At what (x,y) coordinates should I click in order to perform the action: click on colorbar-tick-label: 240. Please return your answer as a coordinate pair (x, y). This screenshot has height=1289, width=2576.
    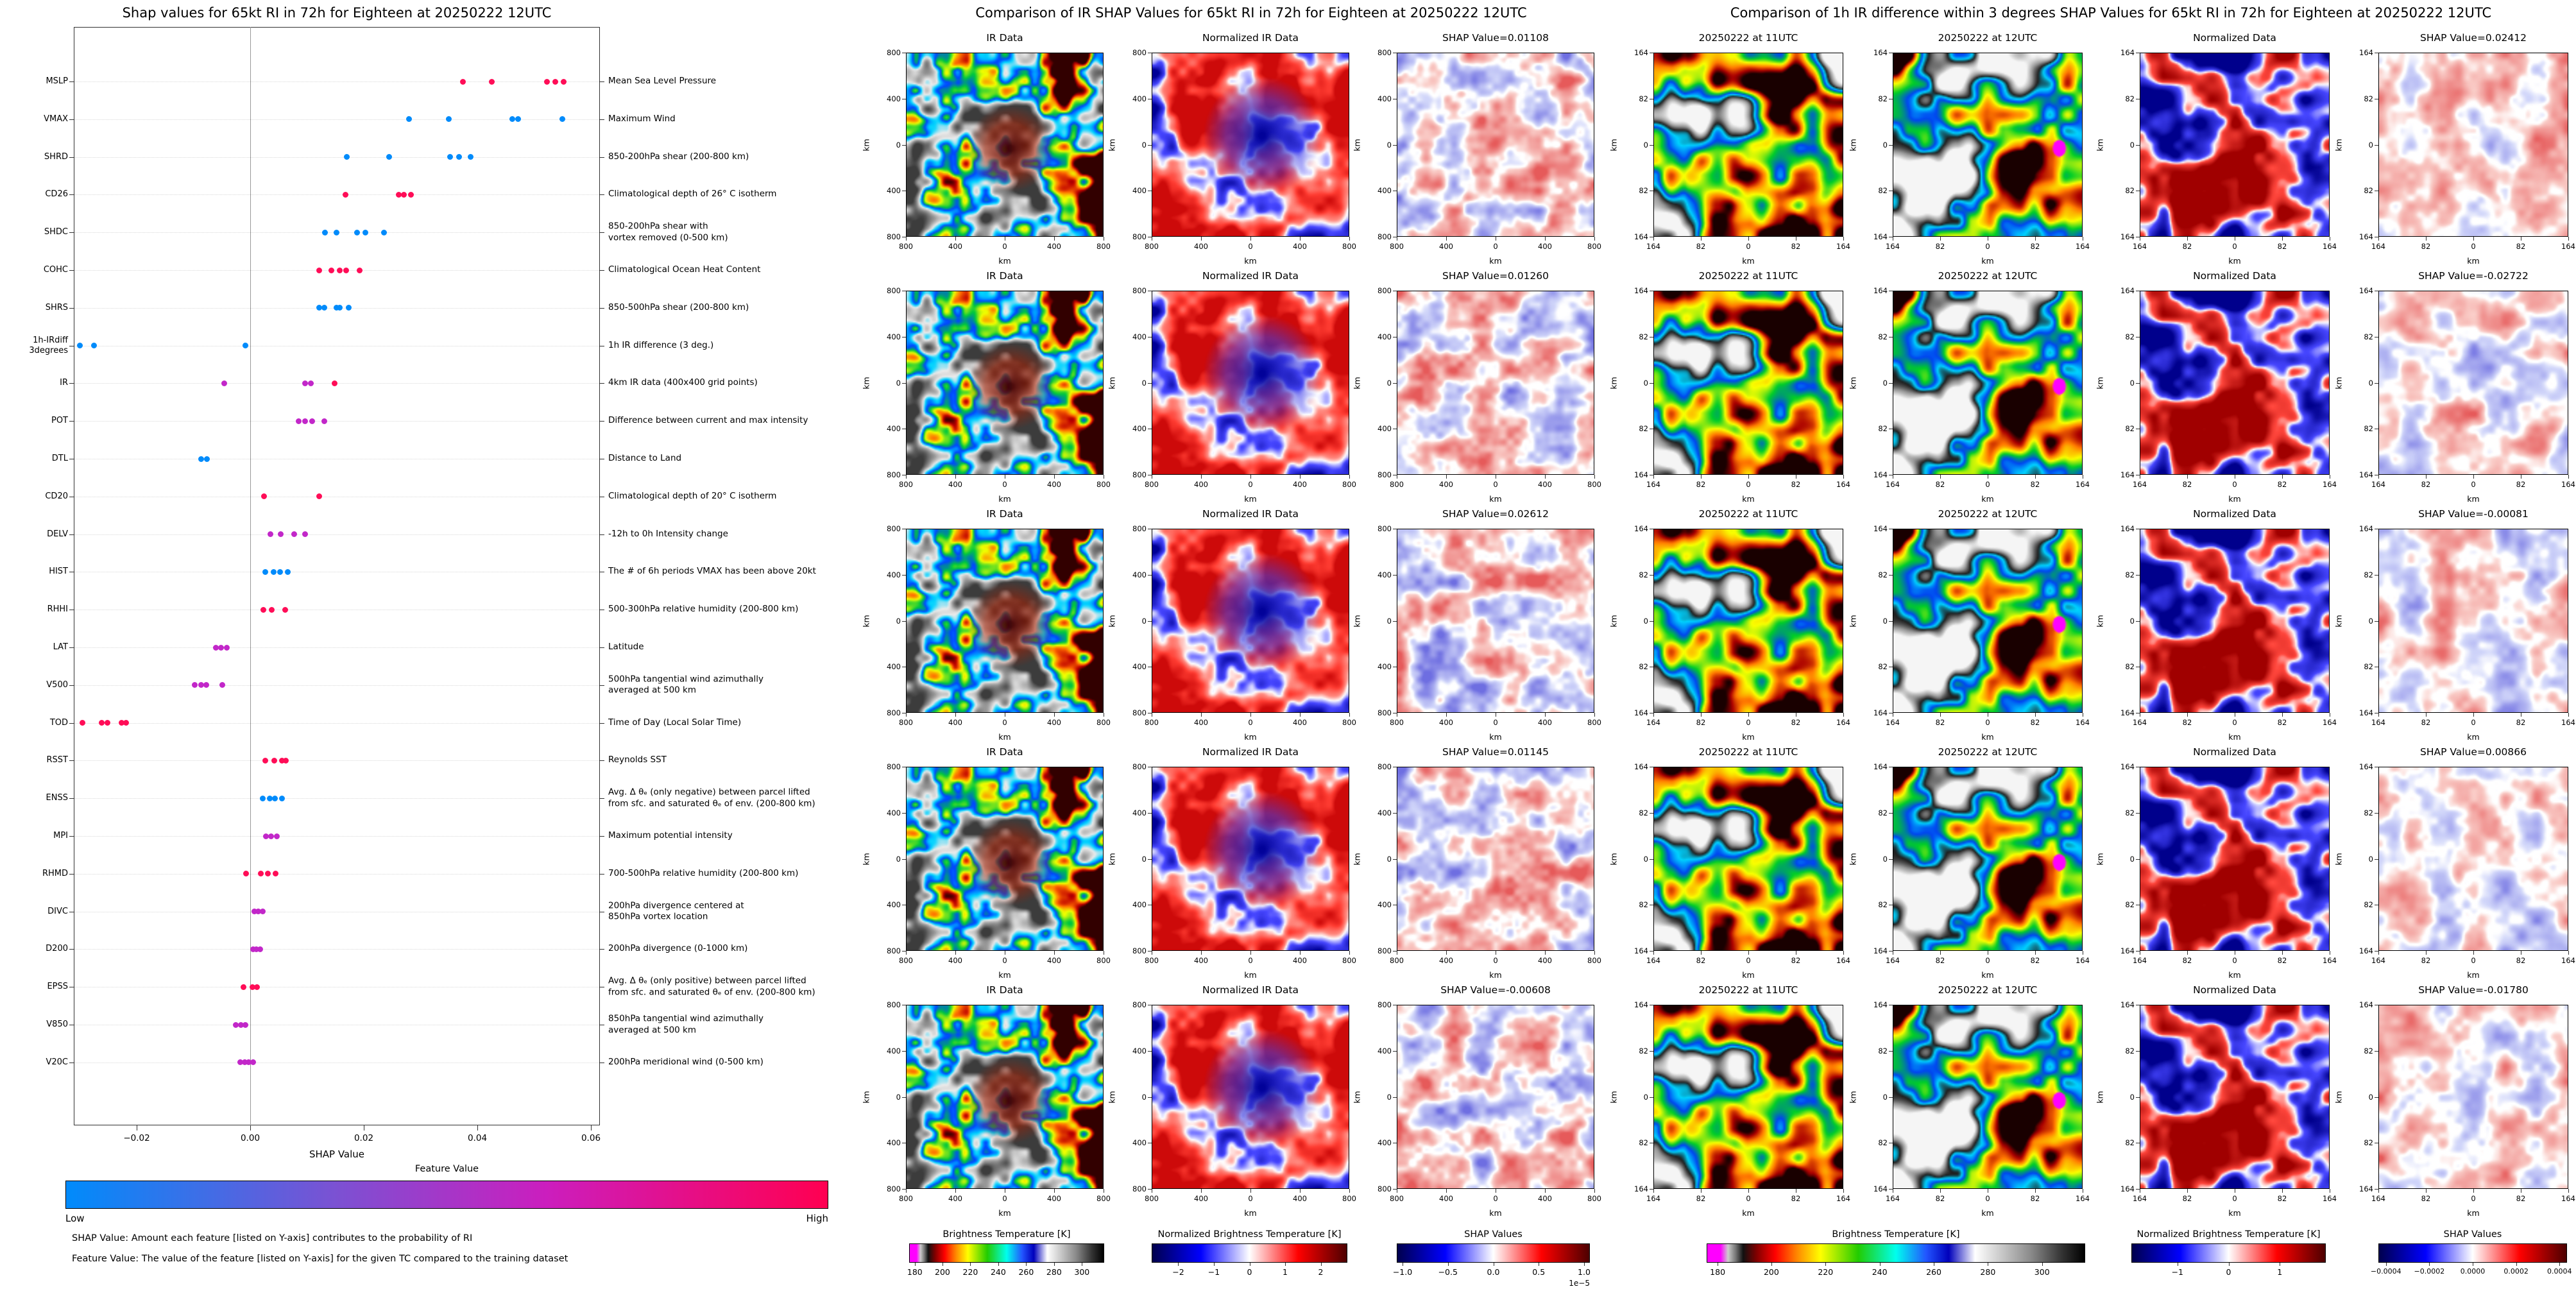
    Looking at the image, I should click on (998, 1272).